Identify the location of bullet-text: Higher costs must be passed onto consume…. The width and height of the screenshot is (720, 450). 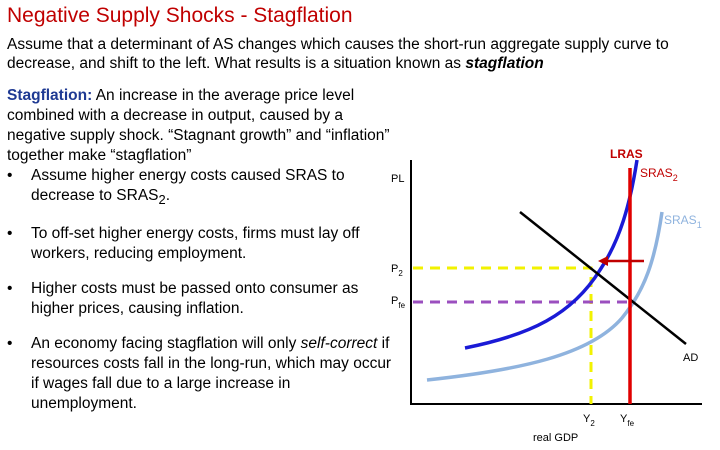
(195, 299).